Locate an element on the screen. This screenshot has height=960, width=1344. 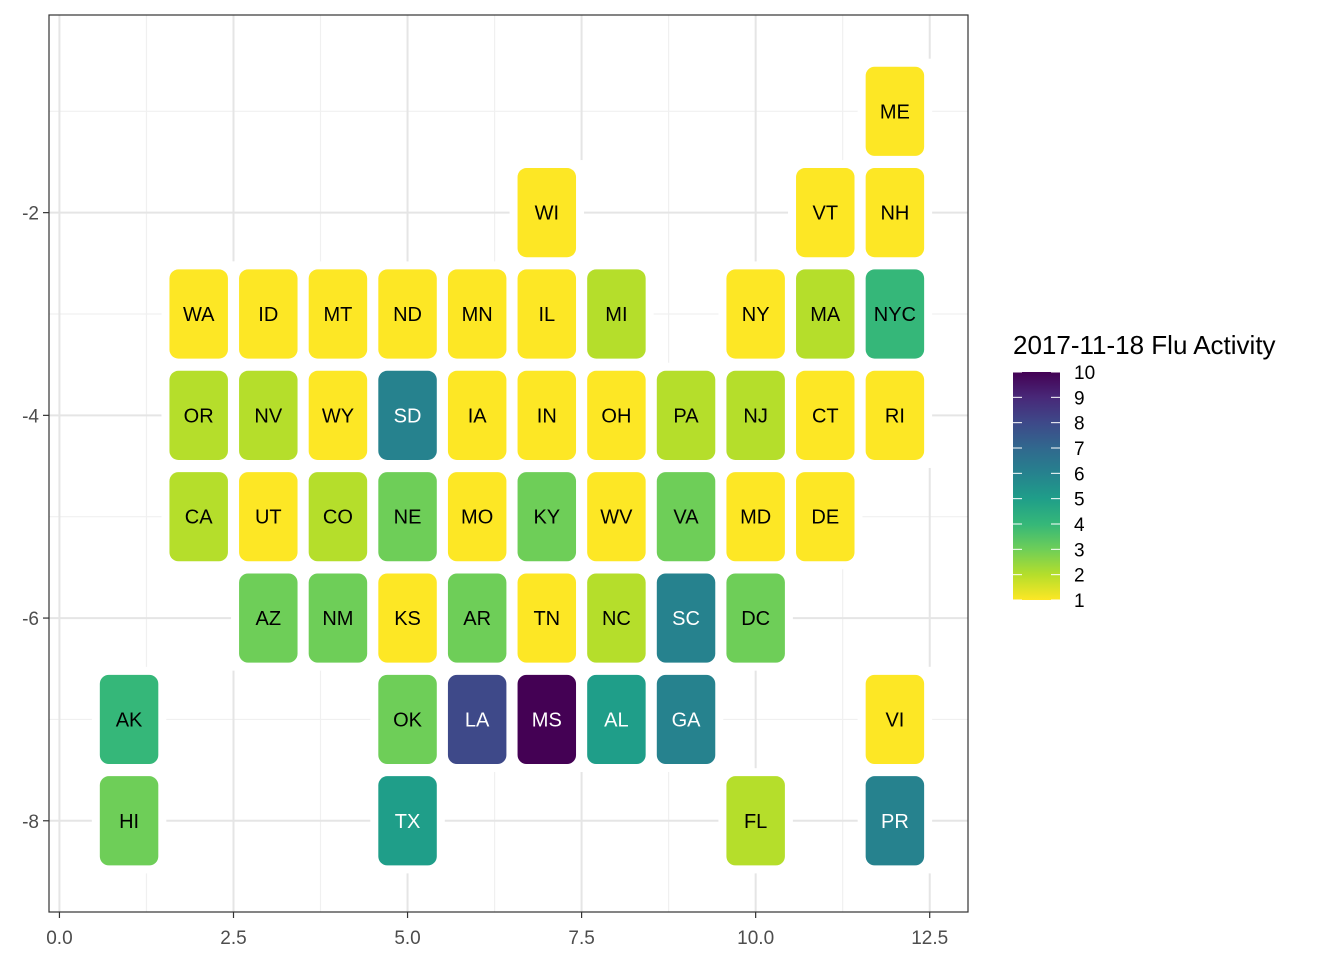
tile-ne: NE is located at coordinates (407, 517).